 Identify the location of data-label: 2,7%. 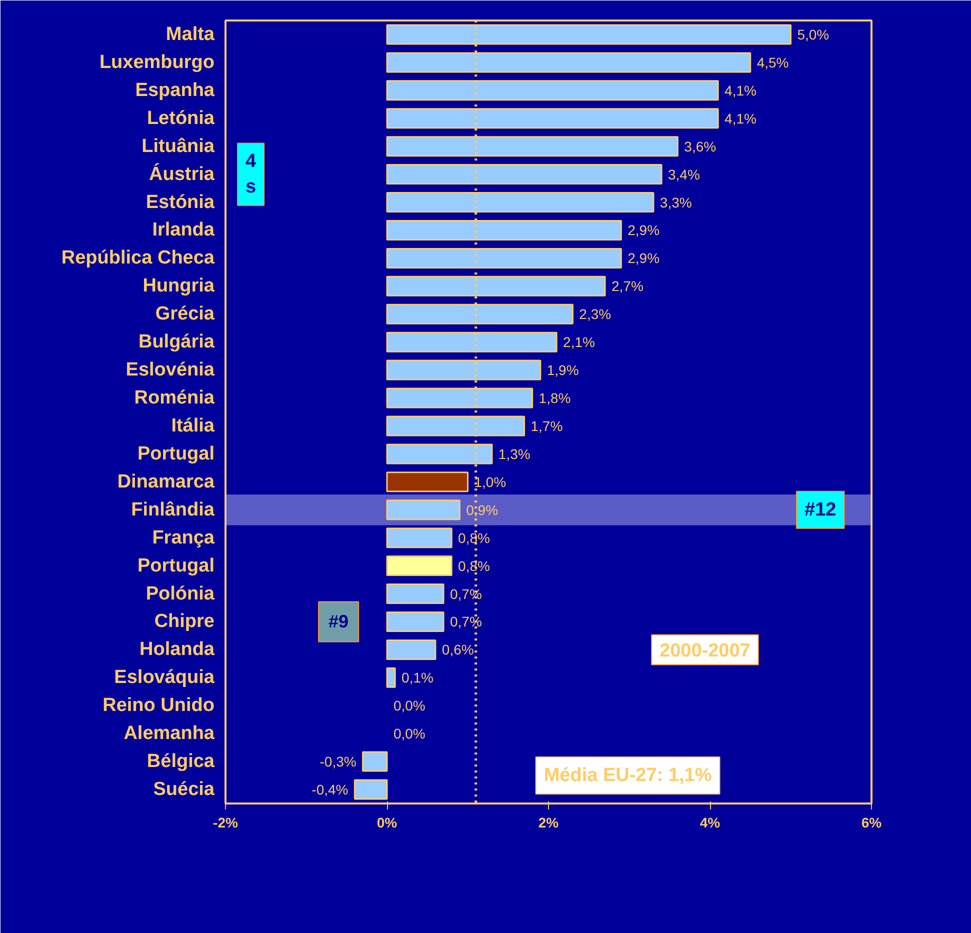
(627, 286).